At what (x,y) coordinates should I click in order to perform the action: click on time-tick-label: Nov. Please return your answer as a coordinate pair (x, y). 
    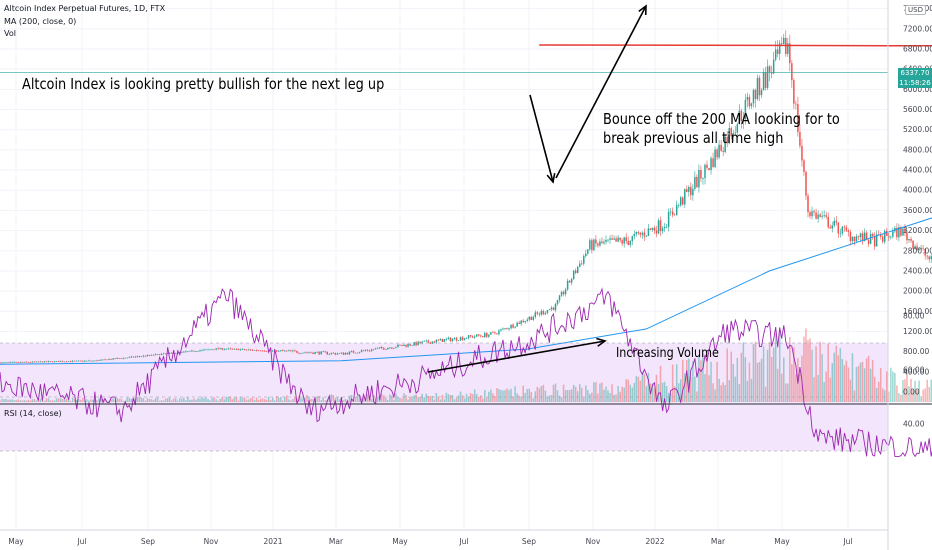
    Looking at the image, I should click on (593, 541).